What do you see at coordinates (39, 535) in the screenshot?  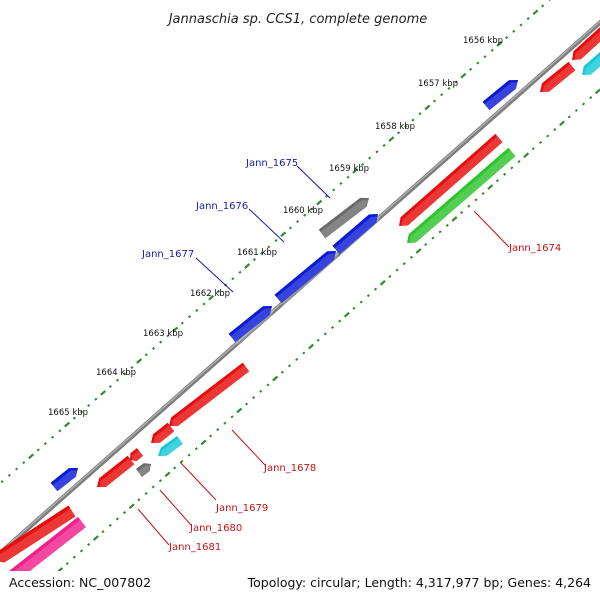 I see `gene-red-1666kbp` at bounding box center [39, 535].